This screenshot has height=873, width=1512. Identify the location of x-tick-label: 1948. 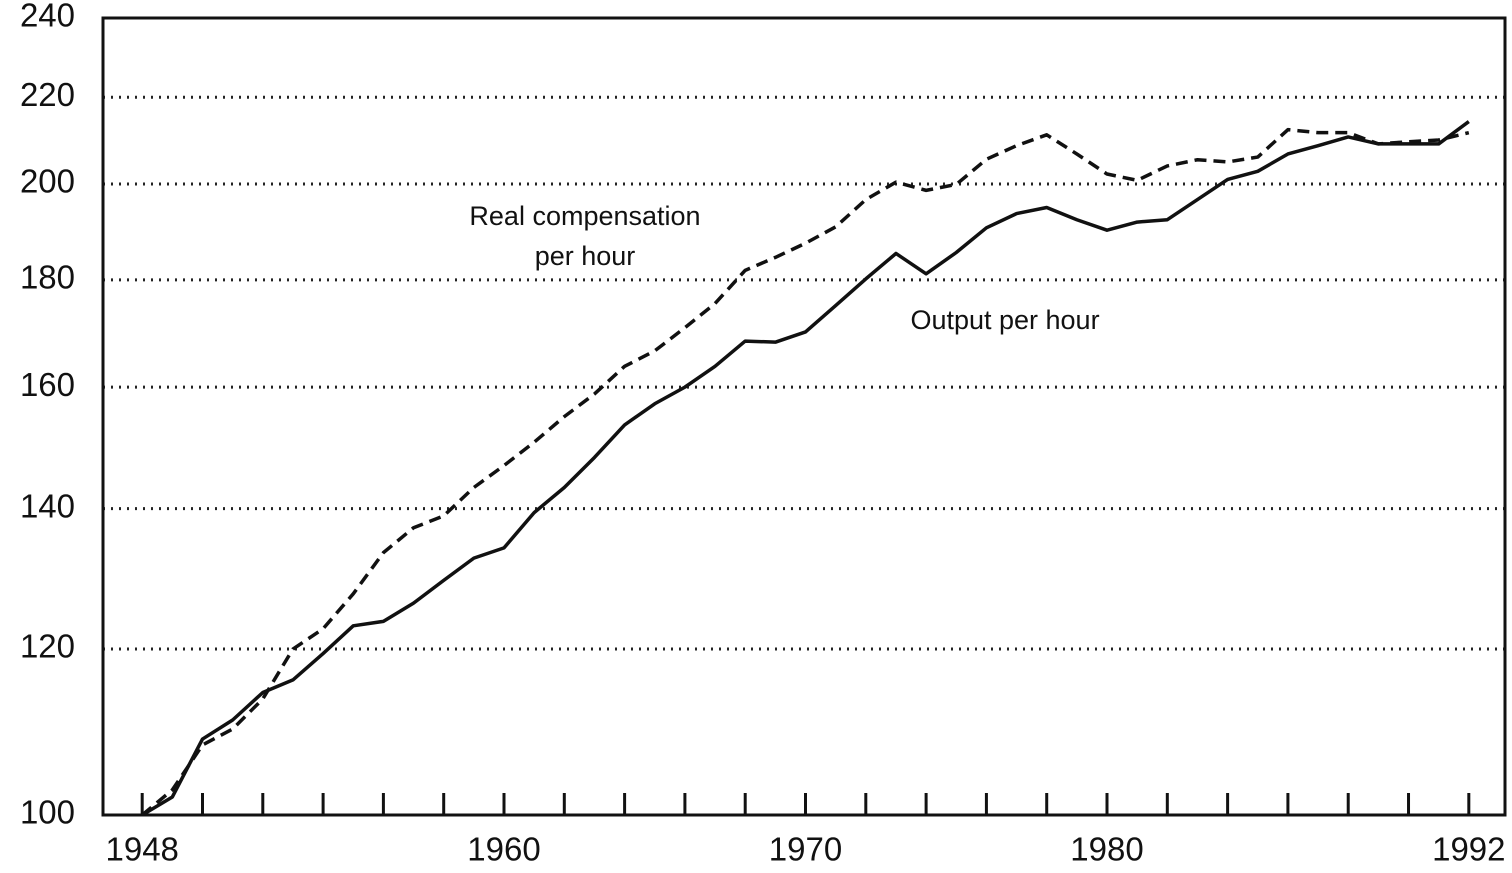
(141, 849).